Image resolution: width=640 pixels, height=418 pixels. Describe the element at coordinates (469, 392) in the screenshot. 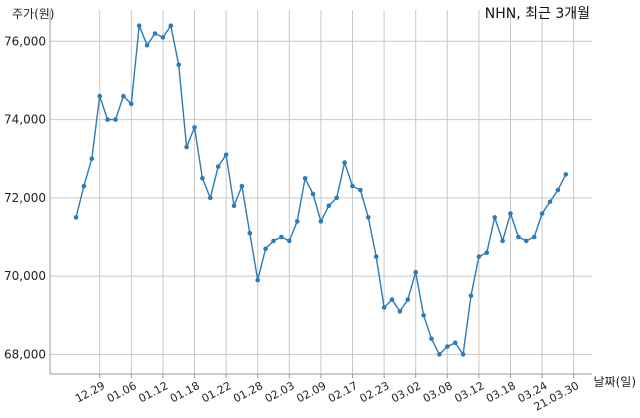

I see `x-tick-label: 03.12` at that location.